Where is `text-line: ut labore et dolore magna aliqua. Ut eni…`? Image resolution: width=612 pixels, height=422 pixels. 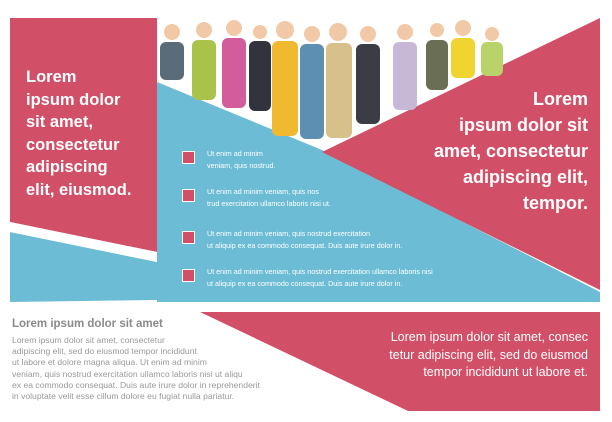 text-line: ut labore et dolore magna aliqua. Ut eni… is located at coordinates (109, 362).